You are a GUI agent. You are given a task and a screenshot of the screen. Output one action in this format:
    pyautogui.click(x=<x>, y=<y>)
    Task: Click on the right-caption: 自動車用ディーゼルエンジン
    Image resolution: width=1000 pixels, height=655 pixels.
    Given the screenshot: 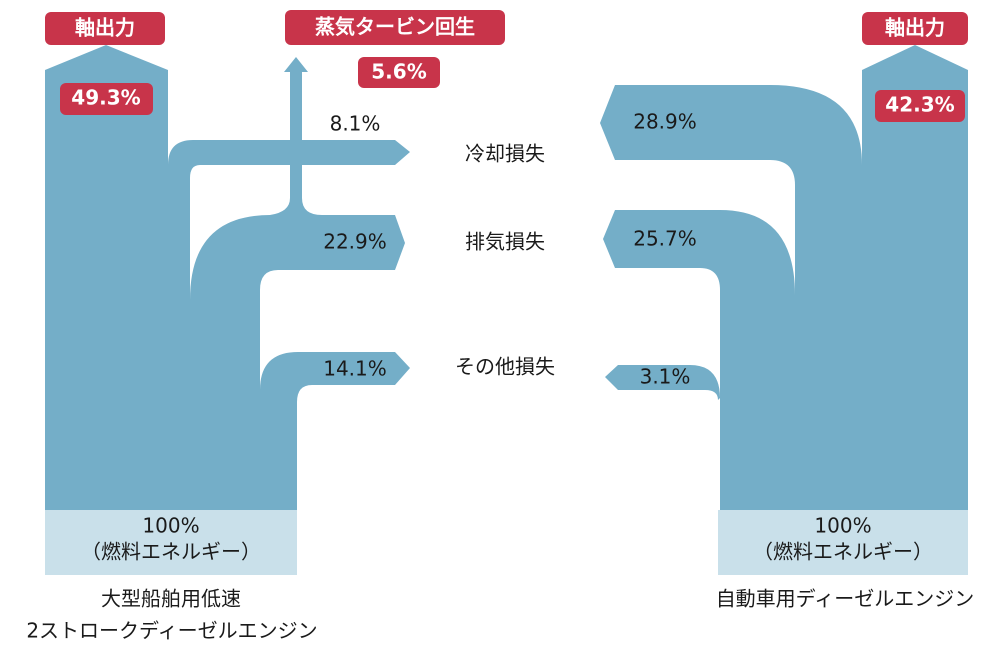 What is the action you would take?
    pyautogui.click(x=845, y=599)
    